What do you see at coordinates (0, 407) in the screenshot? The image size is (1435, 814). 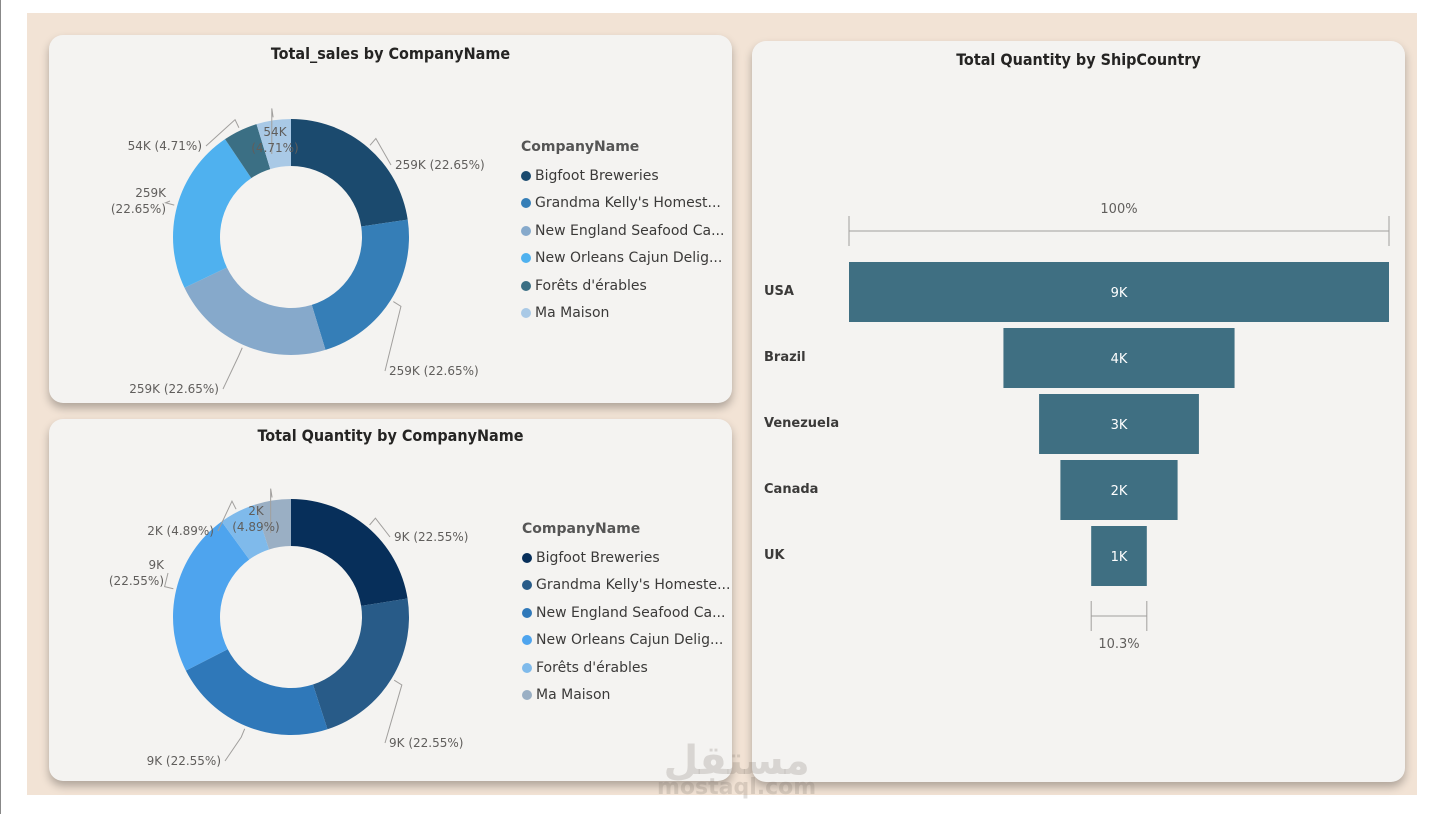 I see `page-edge-line` at bounding box center [0, 407].